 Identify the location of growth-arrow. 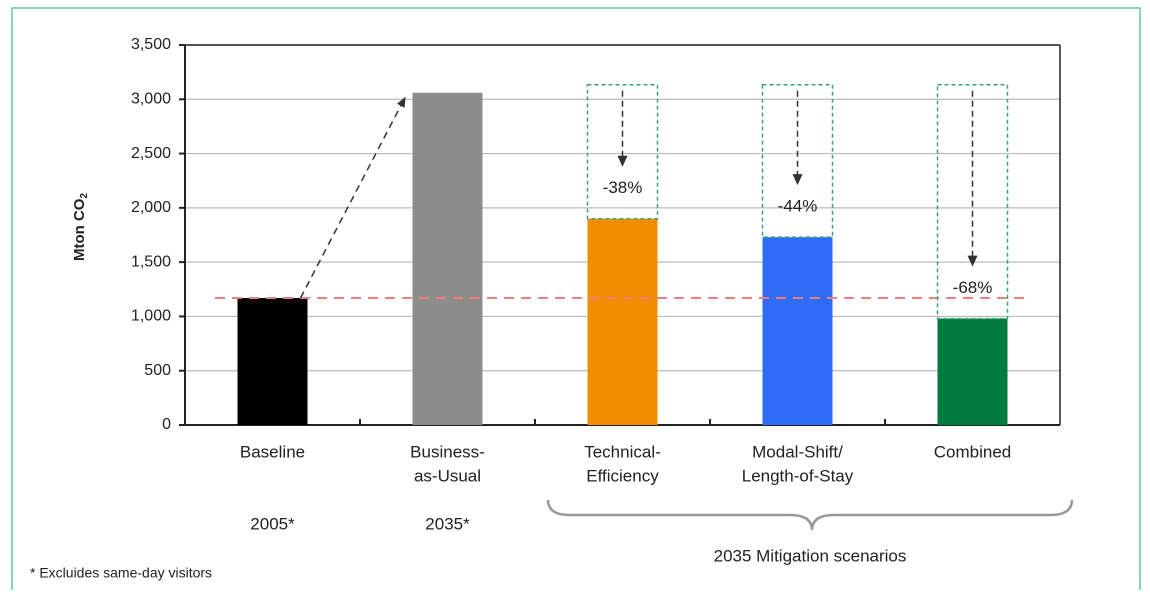
(353, 197).